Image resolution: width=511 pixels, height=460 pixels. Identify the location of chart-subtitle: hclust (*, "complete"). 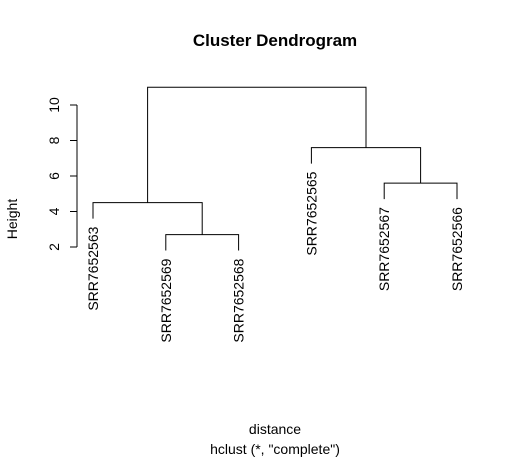
(275, 449).